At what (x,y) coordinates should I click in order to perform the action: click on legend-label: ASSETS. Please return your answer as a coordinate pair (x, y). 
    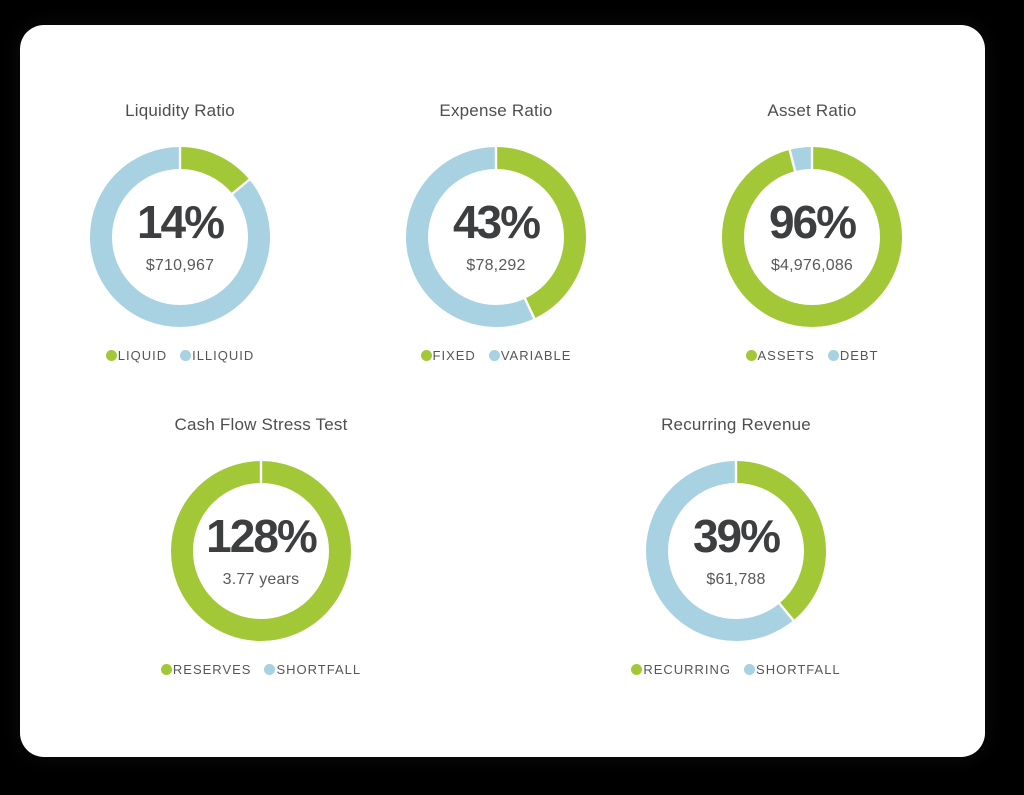
    Looking at the image, I should click on (786, 355).